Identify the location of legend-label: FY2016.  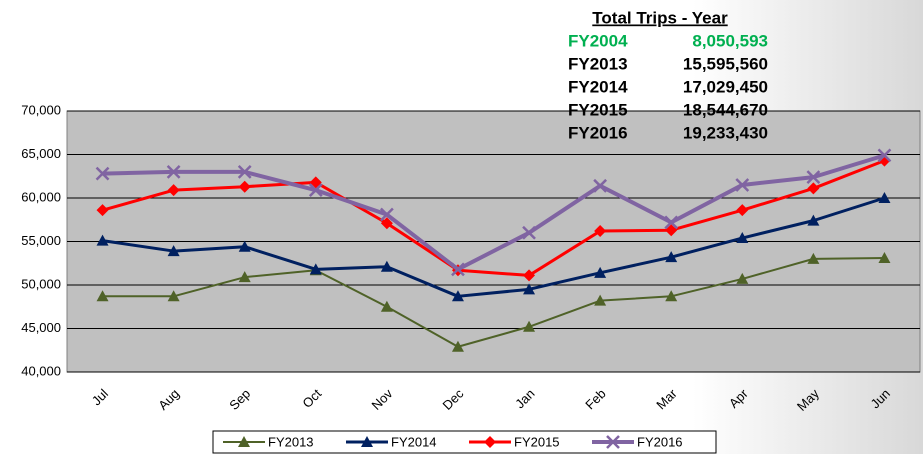
(660, 441).